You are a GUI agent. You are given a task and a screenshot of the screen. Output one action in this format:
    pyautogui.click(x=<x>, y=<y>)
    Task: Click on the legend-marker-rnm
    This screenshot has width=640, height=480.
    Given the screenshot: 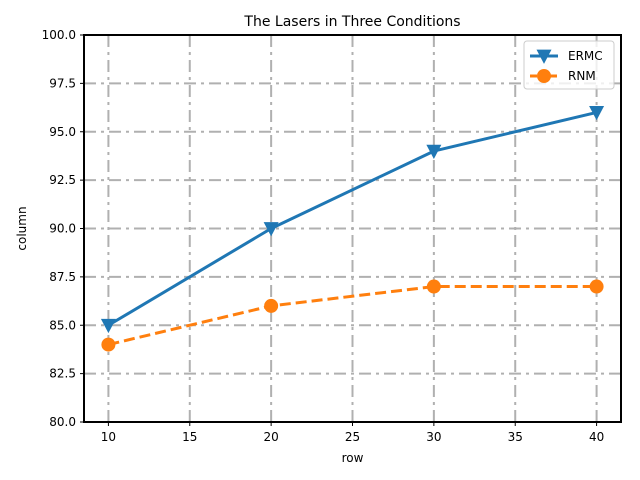 What is the action you would take?
    pyautogui.click(x=544, y=76)
    